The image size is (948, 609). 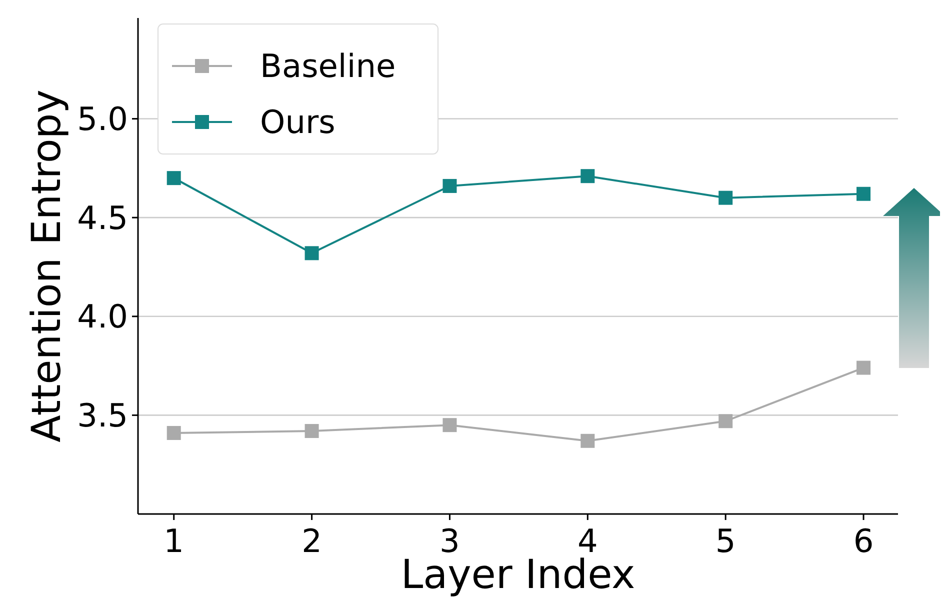 What do you see at coordinates (298, 122) in the screenshot?
I see `legend-label: Ours` at bounding box center [298, 122].